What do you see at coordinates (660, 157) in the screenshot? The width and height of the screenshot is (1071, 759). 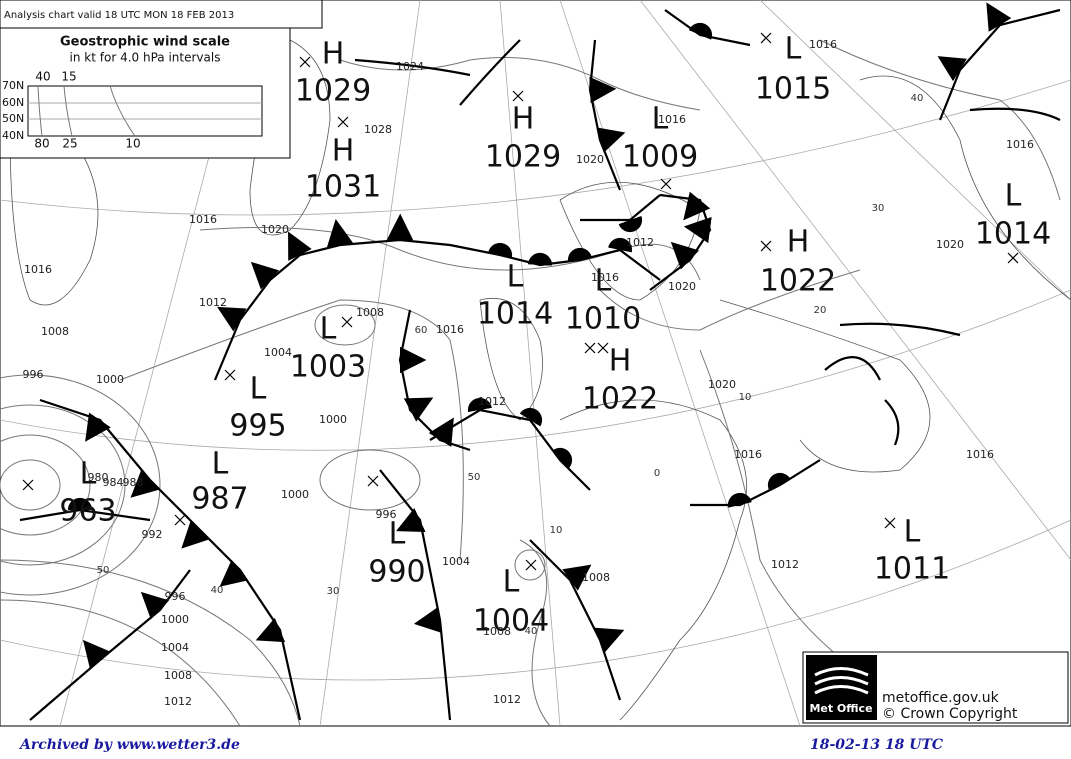 I see `center-pressure: 1009` at bounding box center [660, 157].